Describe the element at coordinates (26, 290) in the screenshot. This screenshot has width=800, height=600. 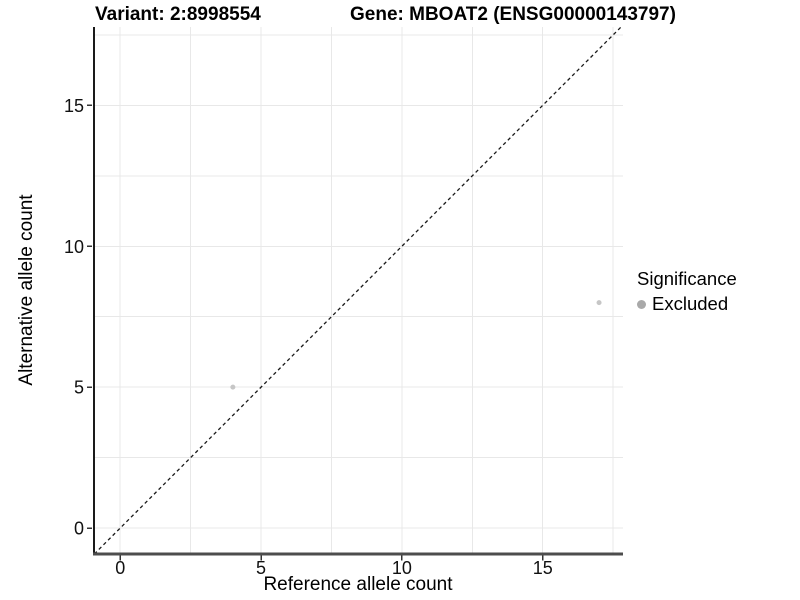
I see `y-axis-title: Alternative allele count` at that location.